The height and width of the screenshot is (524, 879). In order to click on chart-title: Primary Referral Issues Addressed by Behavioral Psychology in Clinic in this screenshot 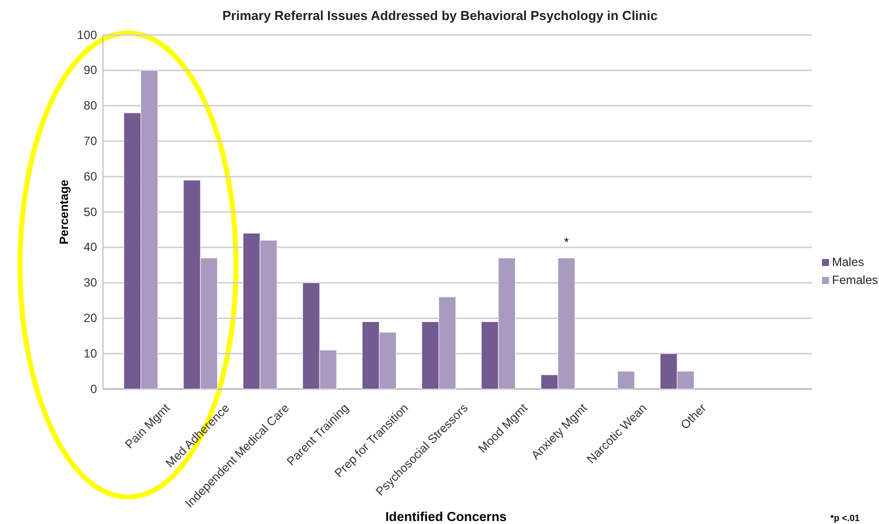, I will do `click(440, 15)`.